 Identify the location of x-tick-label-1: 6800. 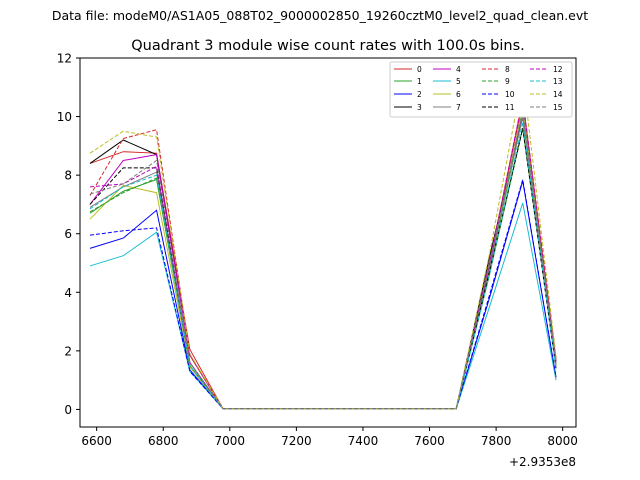
(163, 441).